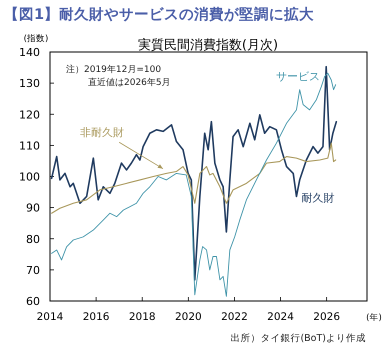 Image resolution: width=384 pixels, height=353 pixels. What do you see at coordinates (33, 301) in the screenshot?
I see `y-tick-label: 60` at bounding box center [33, 301].